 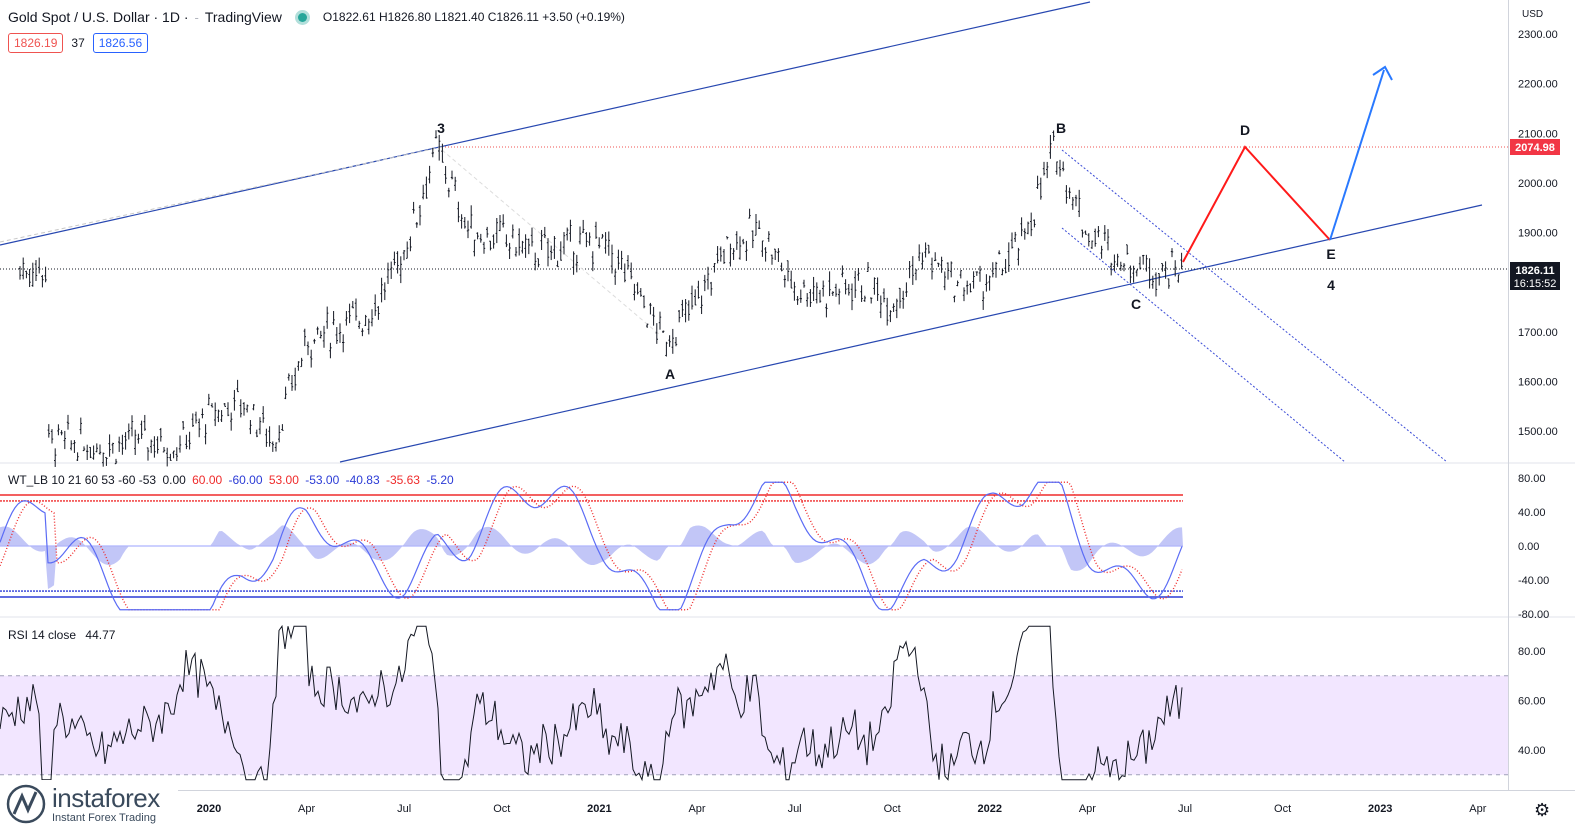 I want to click on fib-line, so click(x=221, y=194).